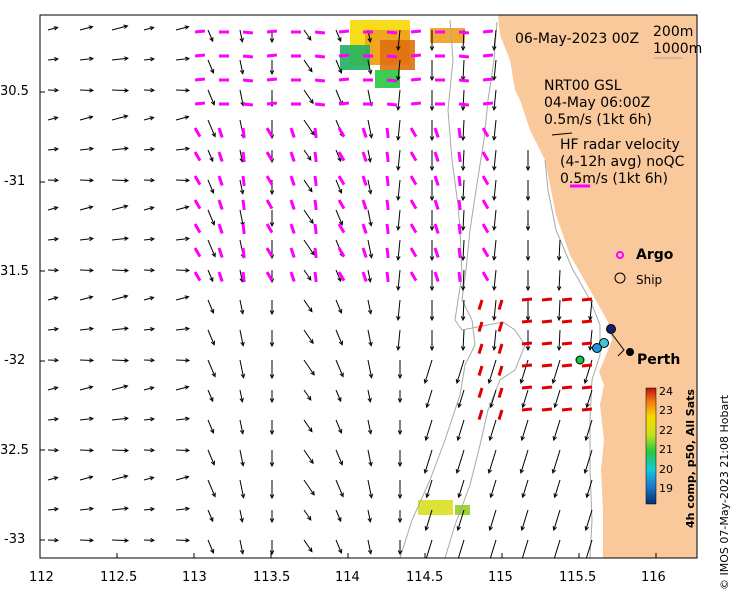 This screenshot has width=740, height=592. What do you see at coordinates (500, 577) in the screenshot?
I see `x-tick-label: 115` at bounding box center [500, 577].